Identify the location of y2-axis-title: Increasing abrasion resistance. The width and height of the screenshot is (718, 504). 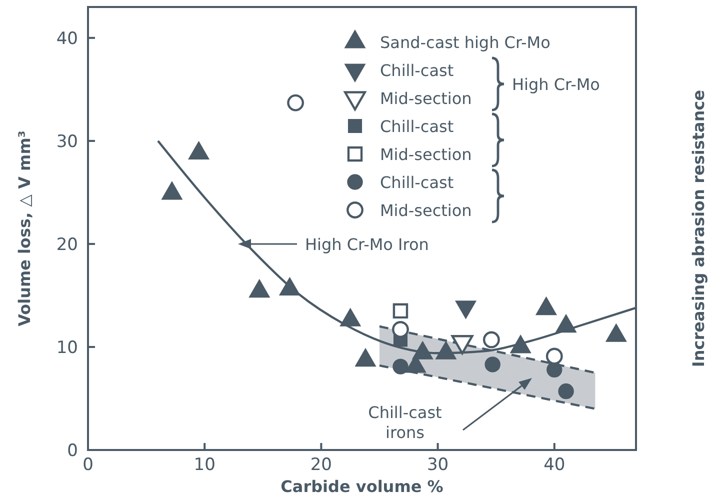
(698, 229).